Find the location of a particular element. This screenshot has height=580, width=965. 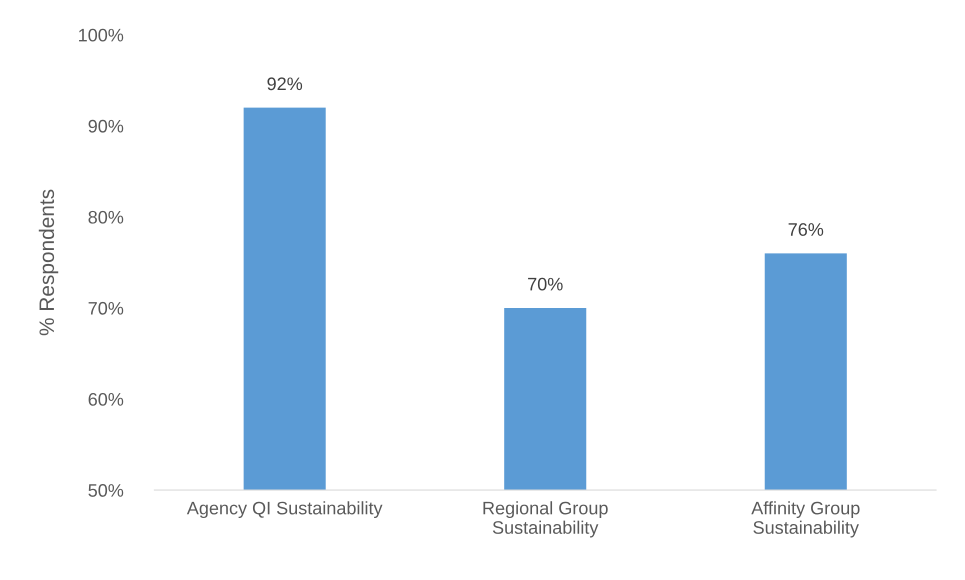

data-label: 92% is located at coordinates (284, 83).